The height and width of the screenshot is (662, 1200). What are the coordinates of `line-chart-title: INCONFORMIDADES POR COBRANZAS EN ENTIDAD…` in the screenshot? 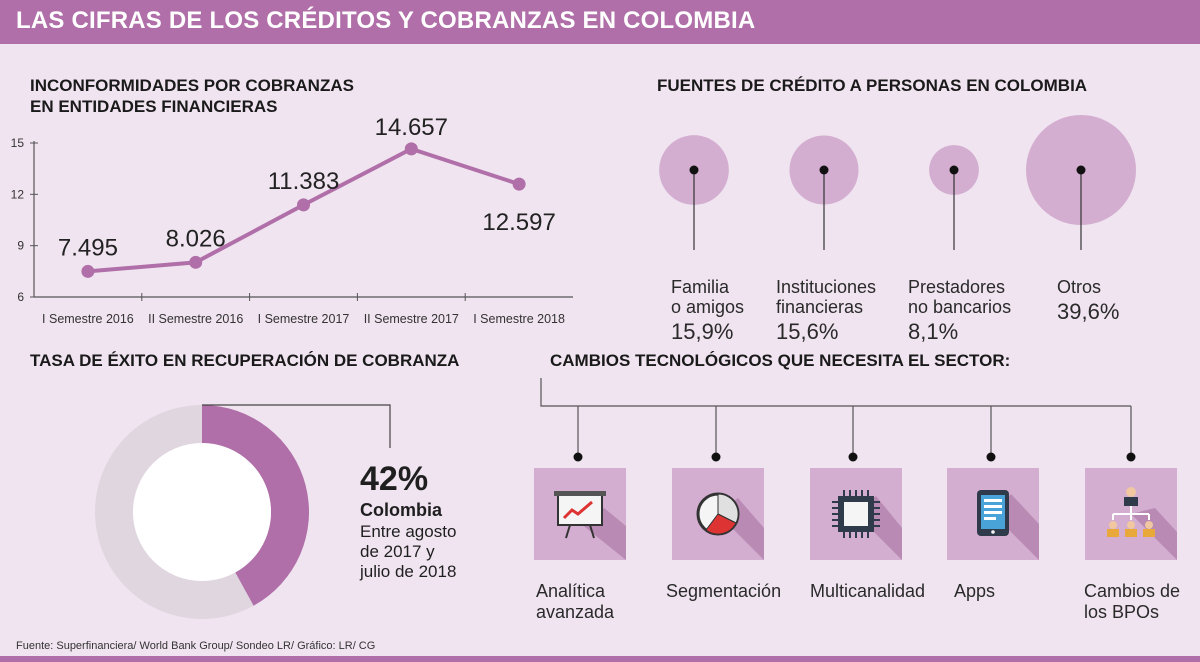 It's located at (192, 96).